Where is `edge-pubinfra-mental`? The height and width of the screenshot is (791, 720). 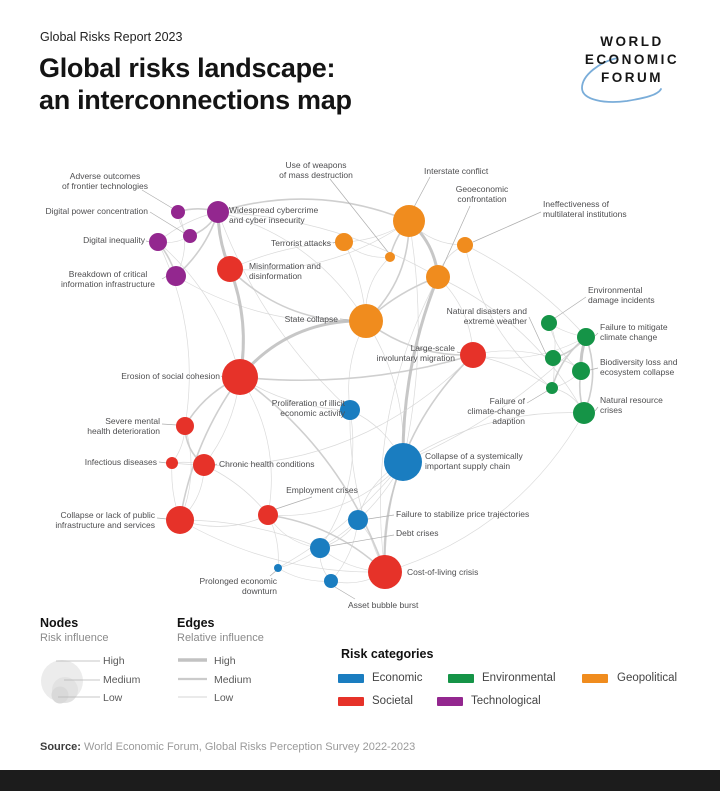
edge-pubinfra-mental is located at coordinates (185, 473).